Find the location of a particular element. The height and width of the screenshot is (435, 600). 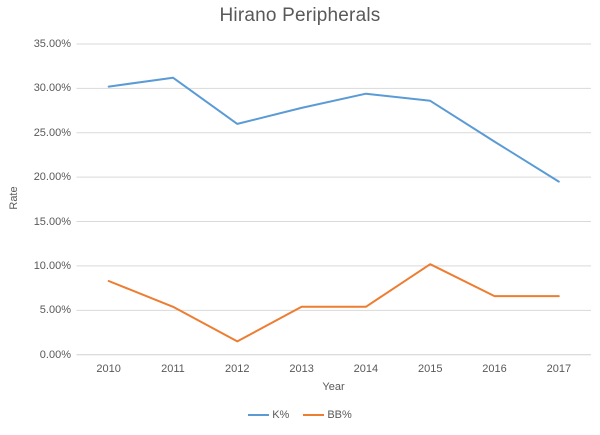

x-tick-label: 2012 is located at coordinates (237, 369).